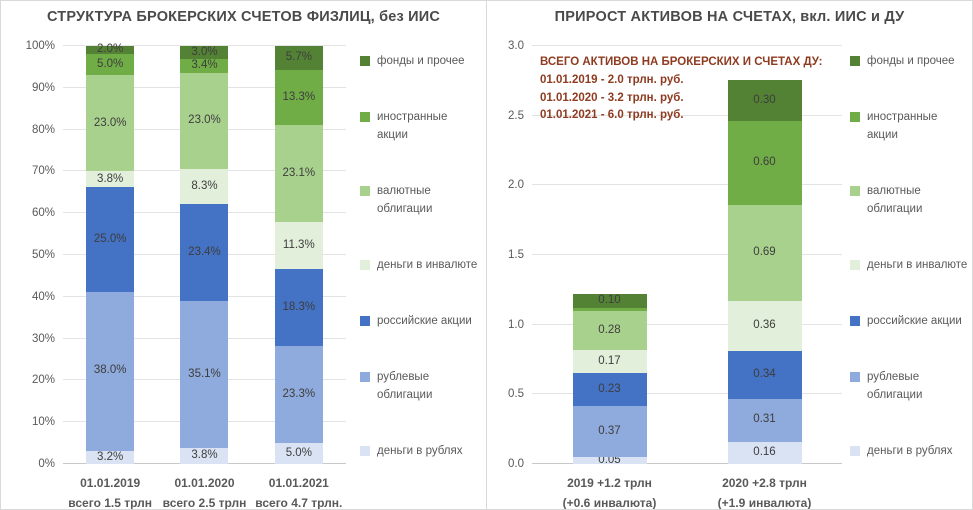 Image resolution: width=973 pixels, height=510 pixels. I want to click on bar-cell: 3.2% 38.0% 25.0% 3.8% 23.0% 5.0% 2.0%, so click(110, 253).